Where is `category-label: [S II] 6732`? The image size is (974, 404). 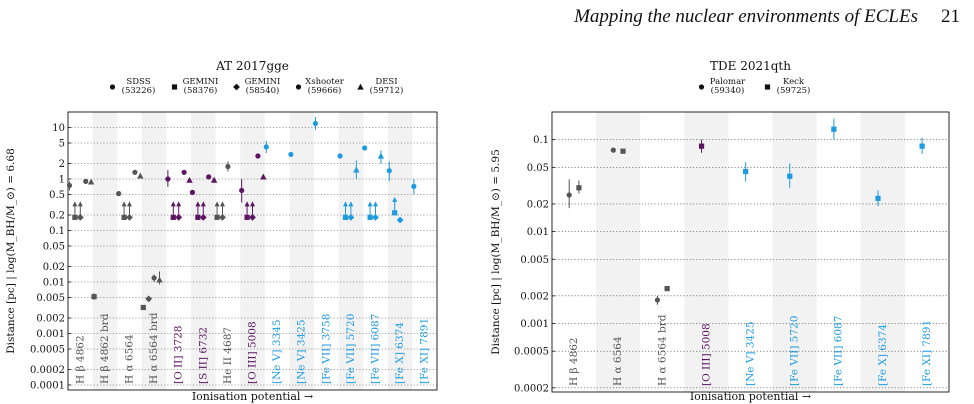
category-label: [S II] 6732 is located at coordinates (203, 355).